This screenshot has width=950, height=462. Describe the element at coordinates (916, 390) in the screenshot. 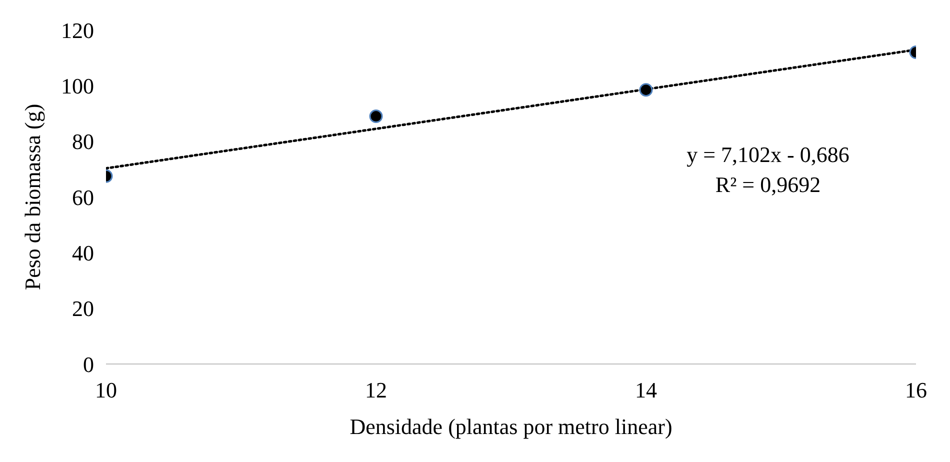

I see `x-tick-label: 16` at that location.